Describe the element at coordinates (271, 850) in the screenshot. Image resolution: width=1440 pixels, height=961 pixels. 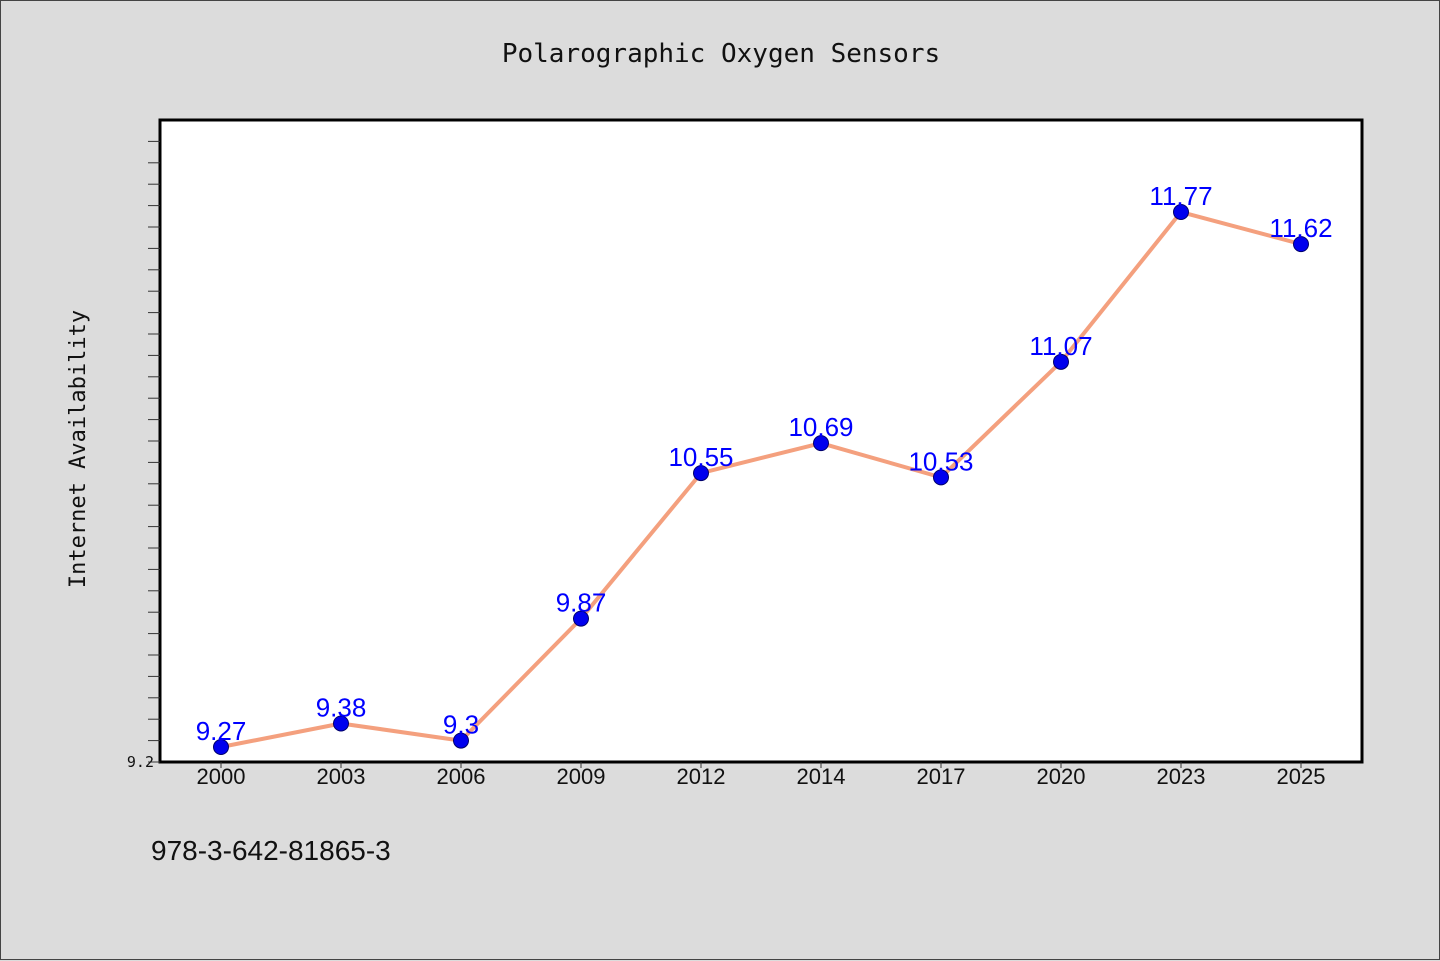
I see `isbn-text: 978-3-642-81865-3` at that location.